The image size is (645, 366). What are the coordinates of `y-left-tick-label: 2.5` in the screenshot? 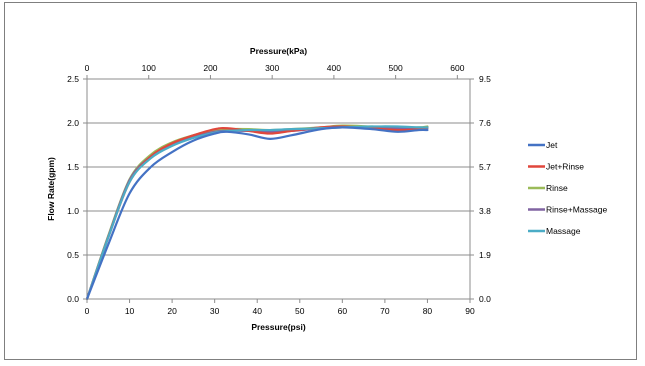 It's located at (73, 79).